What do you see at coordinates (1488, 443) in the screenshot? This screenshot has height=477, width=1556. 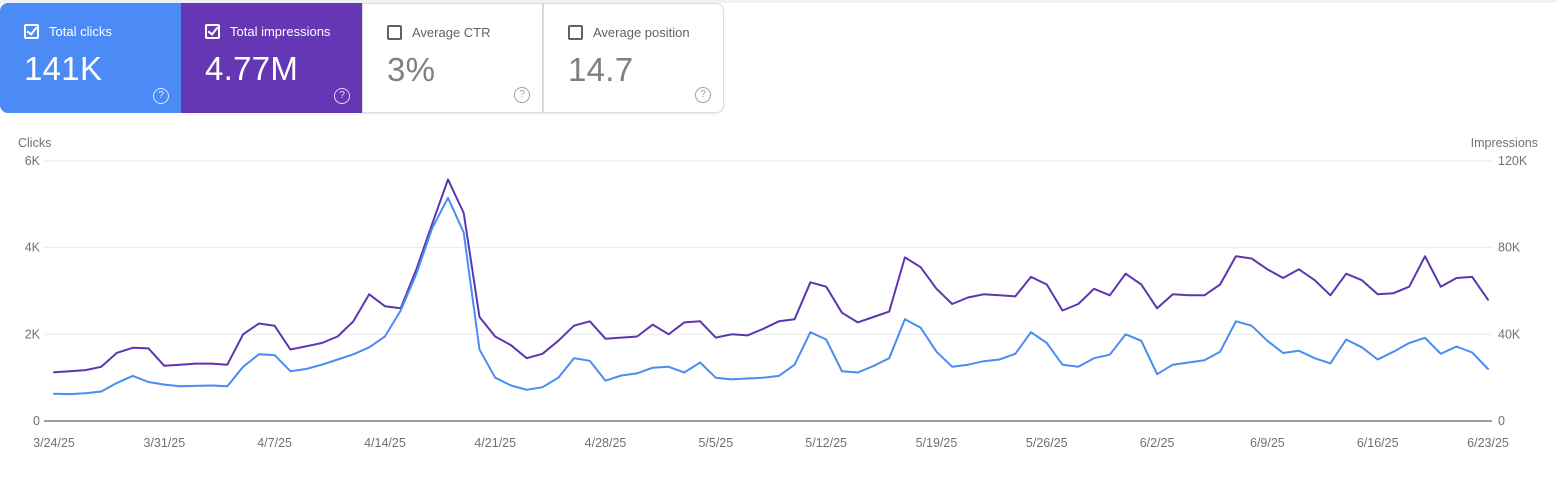 I see `x-axis-tick: 6/23/25` at bounding box center [1488, 443].